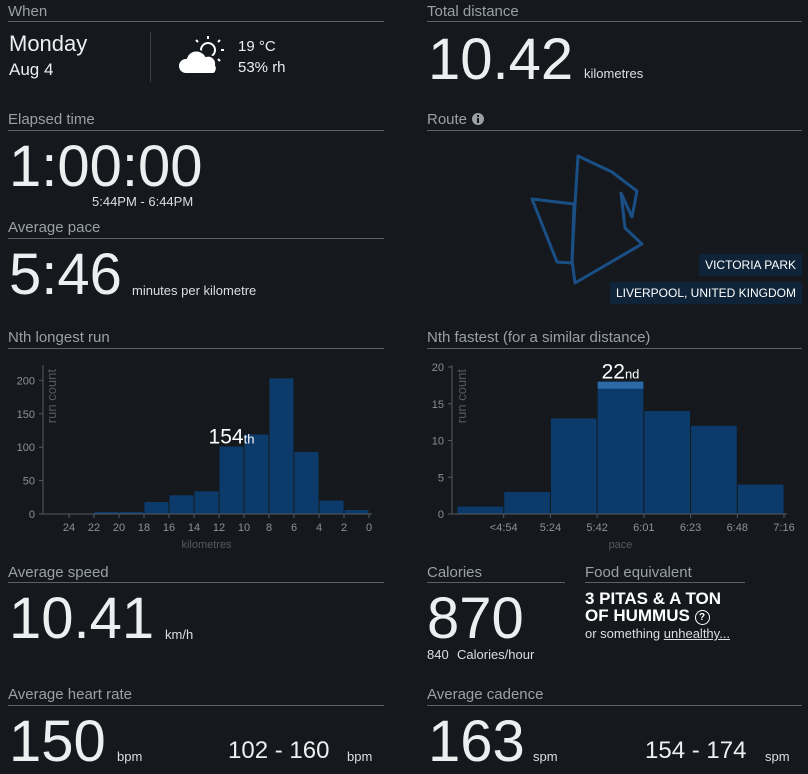 The width and height of the screenshot is (808, 774). I want to click on y-tick-label: 15, so click(438, 405).